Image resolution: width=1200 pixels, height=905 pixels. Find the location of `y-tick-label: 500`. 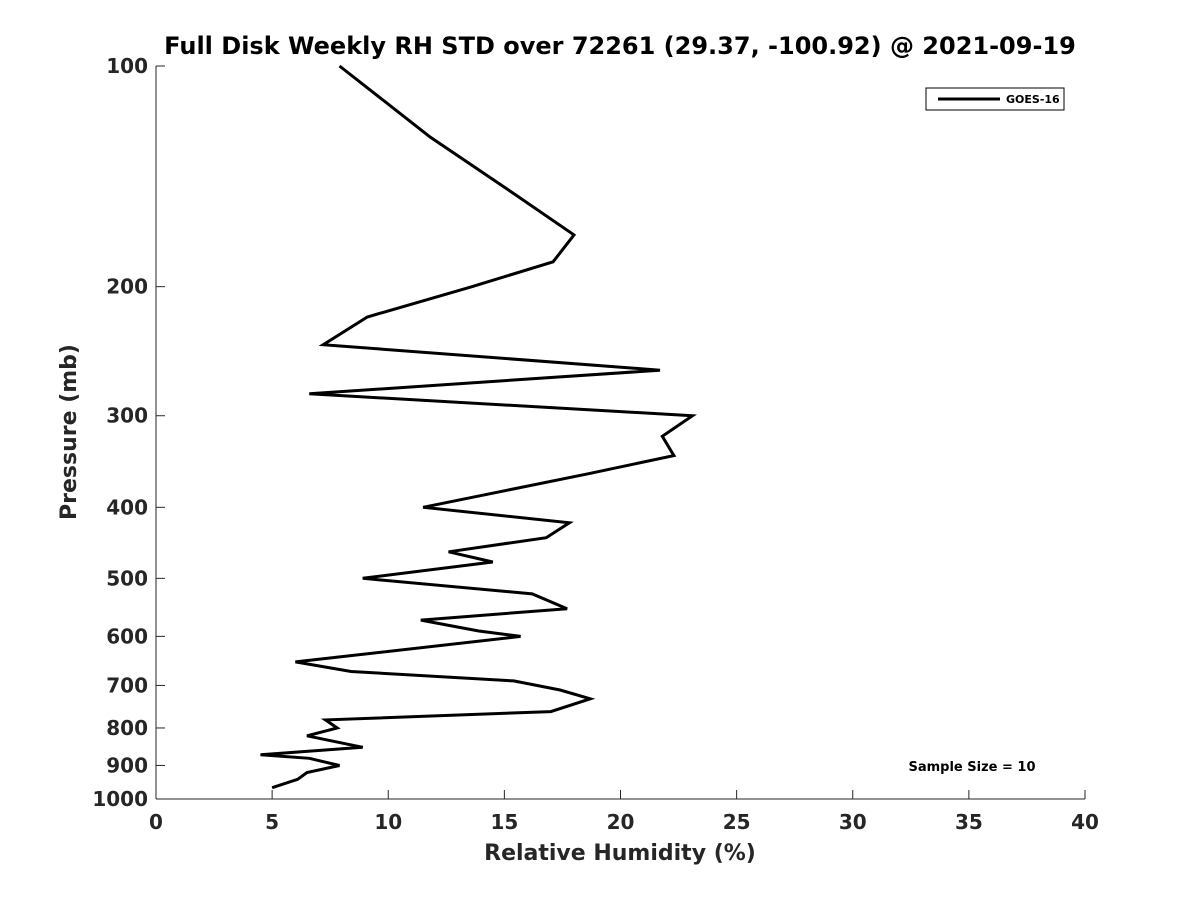

y-tick-label: 500 is located at coordinates (127, 578).